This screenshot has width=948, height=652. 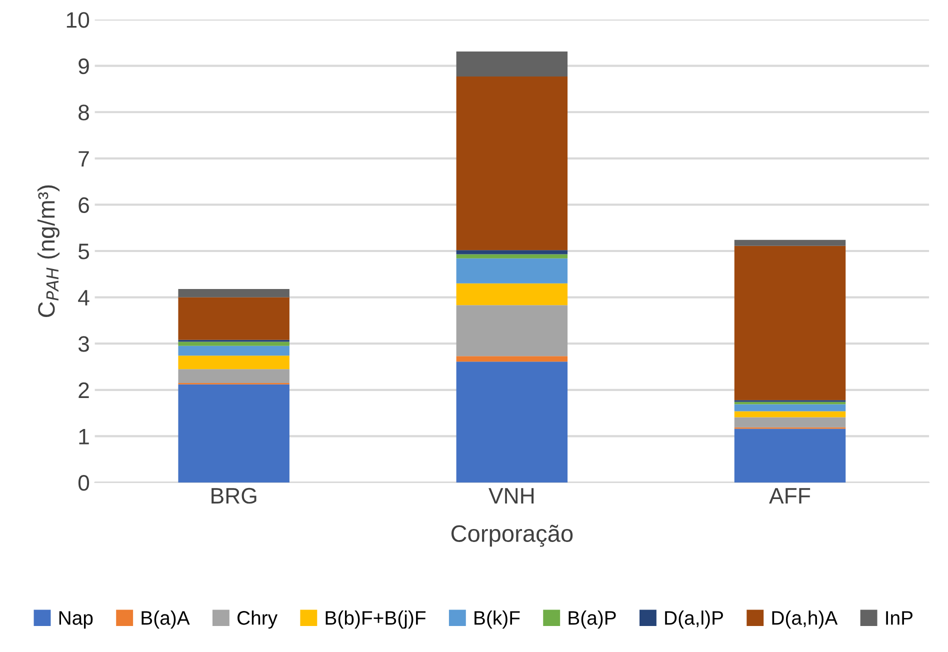 I want to click on y-tick-label: 9, so click(x=83, y=66).